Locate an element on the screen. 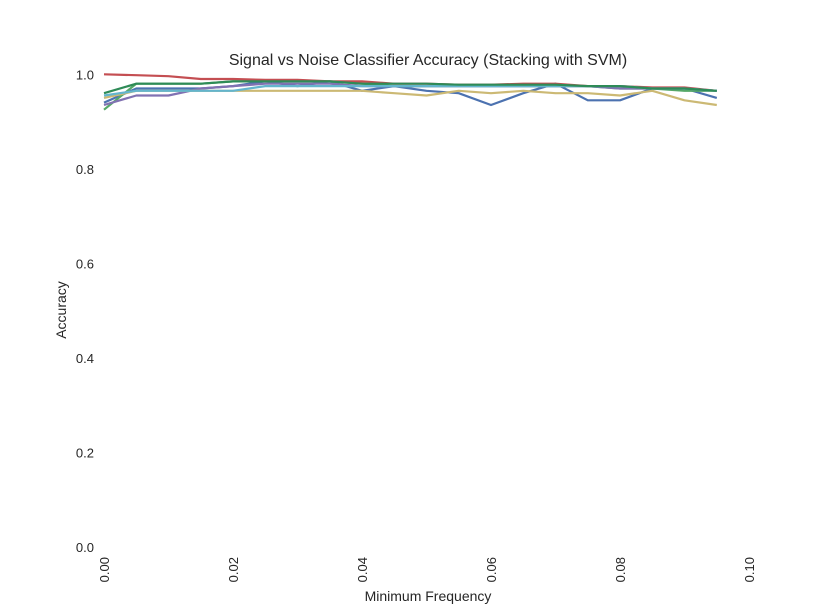 Image resolution: width=834 pixels, height=615 pixels. y-axis-label: Accuracy is located at coordinates (61, 310).